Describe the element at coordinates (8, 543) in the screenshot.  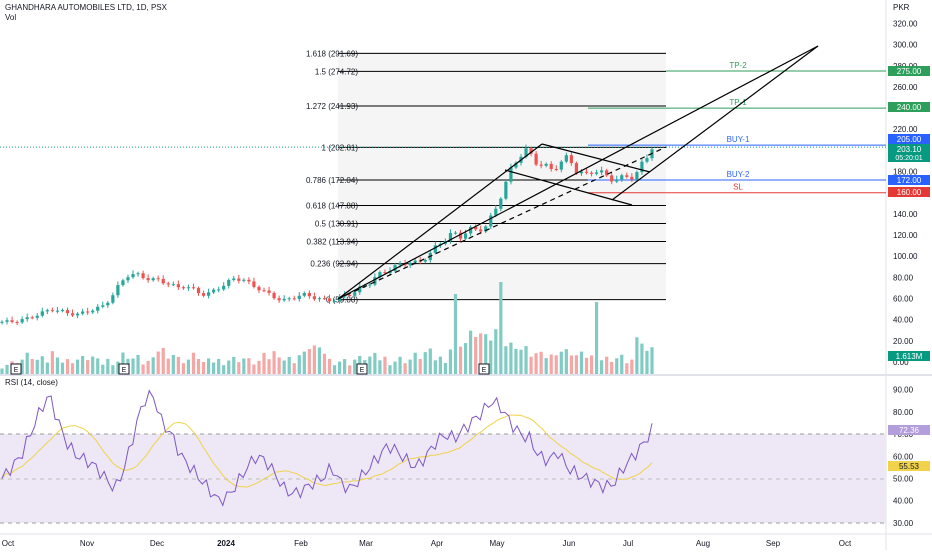
I see `time-tick-label: Oct` at that location.